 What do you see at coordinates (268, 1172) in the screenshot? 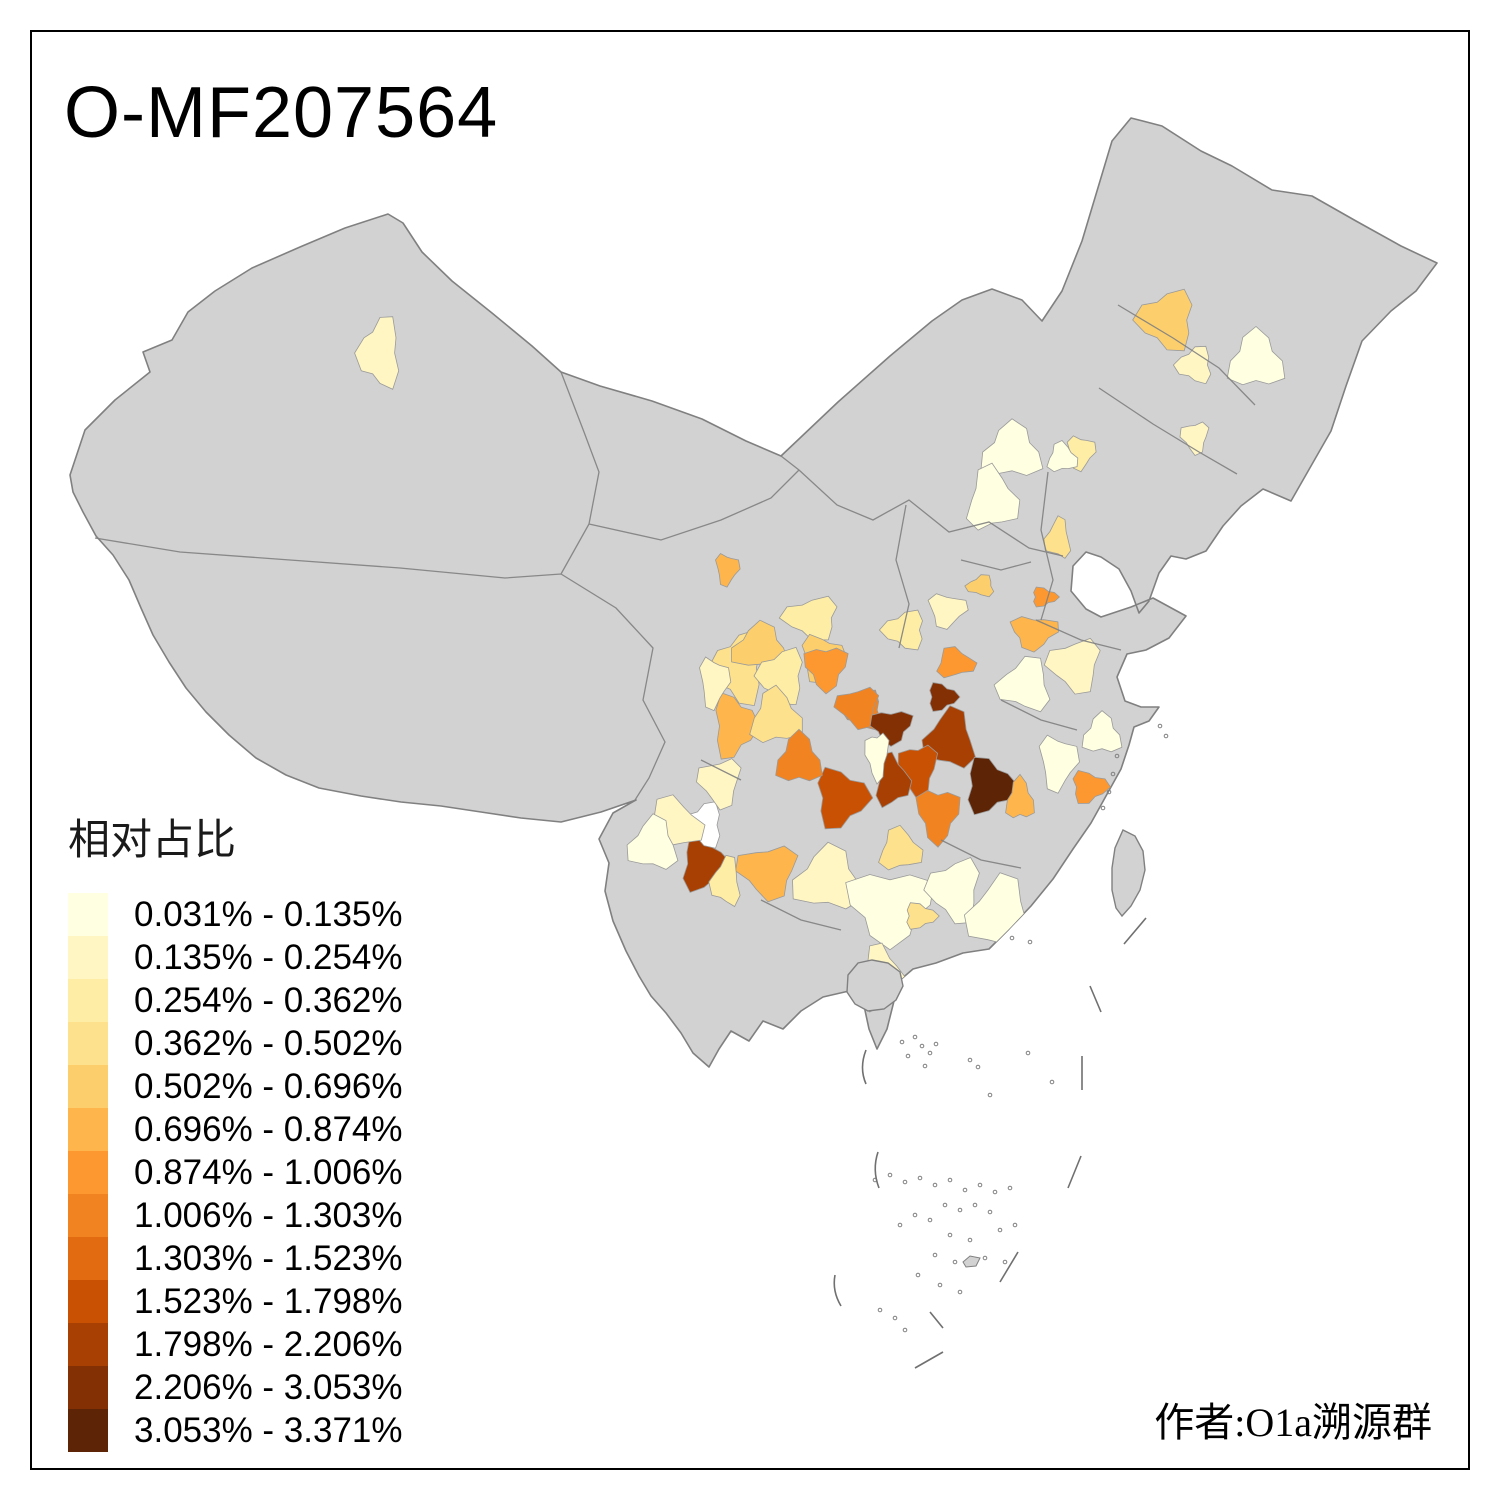
I see `legend-label: 0.874% - 1.006%` at bounding box center [268, 1172].